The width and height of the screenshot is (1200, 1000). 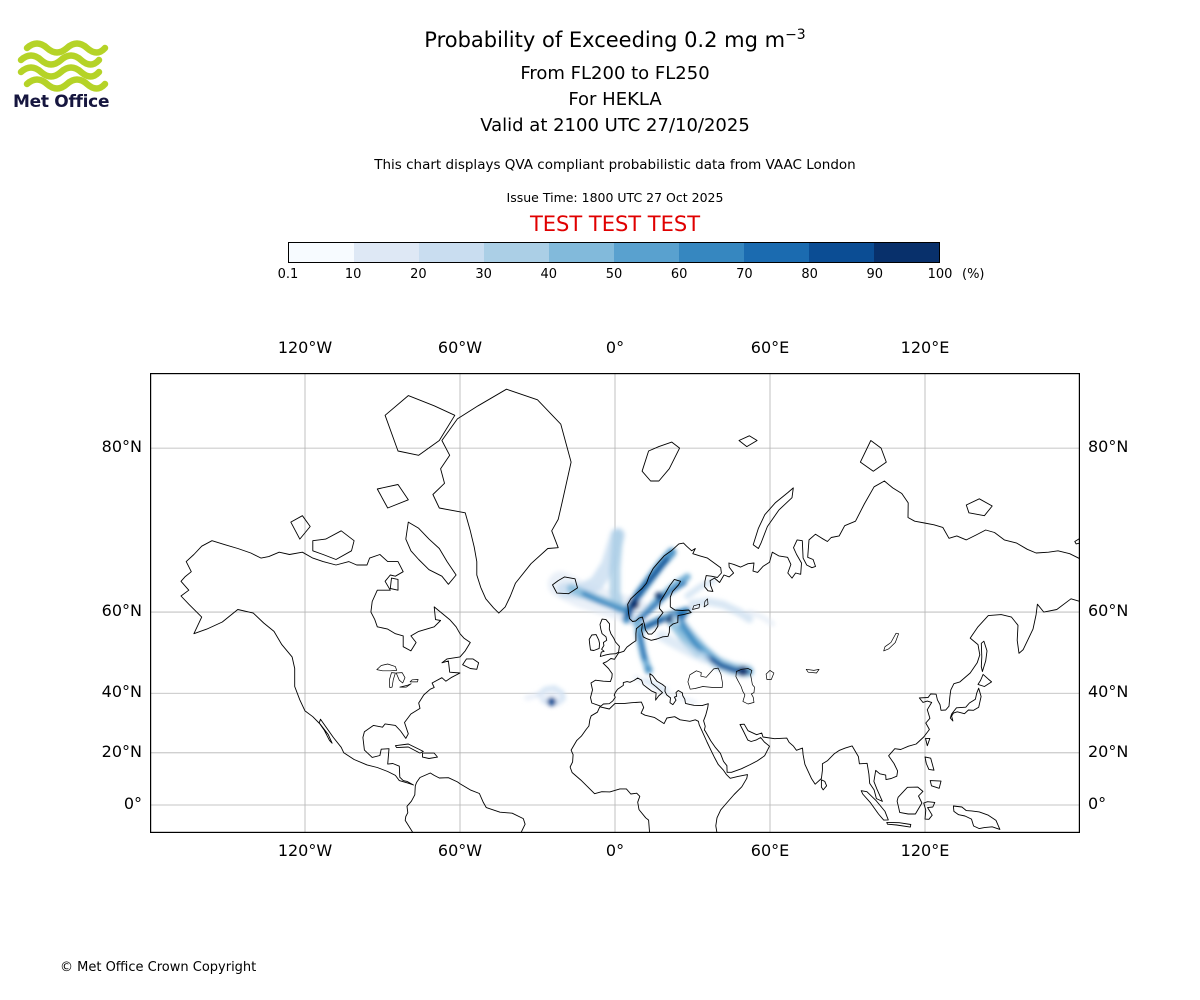 What do you see at coordinates (615, 850) in the screenshot?
I see `longitude-tick-label-bottom: 0°` at bounding box center [615, 850].